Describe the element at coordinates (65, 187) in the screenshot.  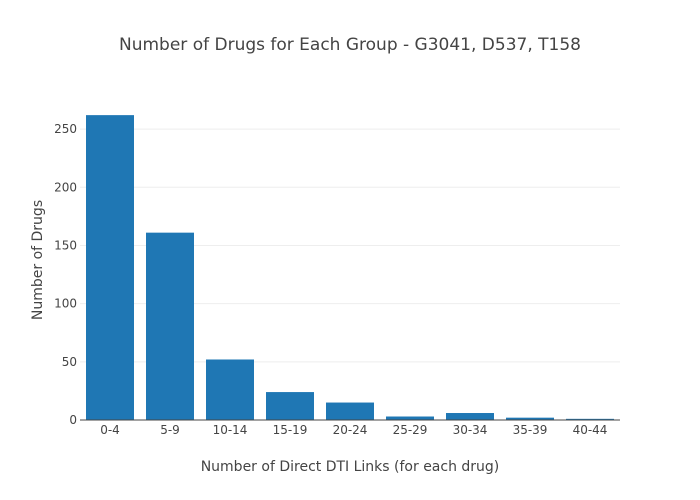
I see `y-tick-label: 200` at that location.